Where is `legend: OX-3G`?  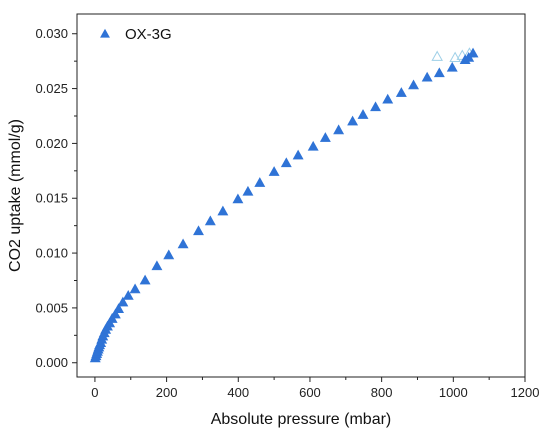
legend: OX-3G is located at coordinates (136, 34).